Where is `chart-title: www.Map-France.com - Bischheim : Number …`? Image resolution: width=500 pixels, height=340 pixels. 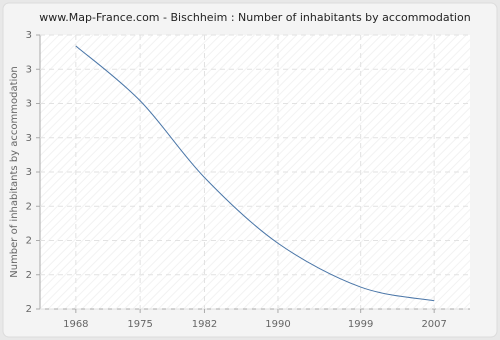
chart-title: www.Map-France.com - Bischheim : Number … is located at coordinates (254, 17).